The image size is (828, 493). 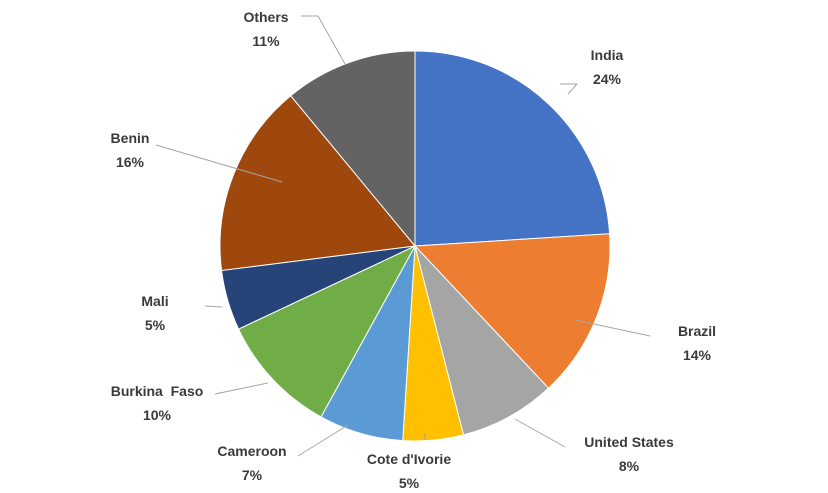 What do you see at coordinates (512, 148) in the screenshot?
I see `pie-slice-india` at bounding box center [512, 148].